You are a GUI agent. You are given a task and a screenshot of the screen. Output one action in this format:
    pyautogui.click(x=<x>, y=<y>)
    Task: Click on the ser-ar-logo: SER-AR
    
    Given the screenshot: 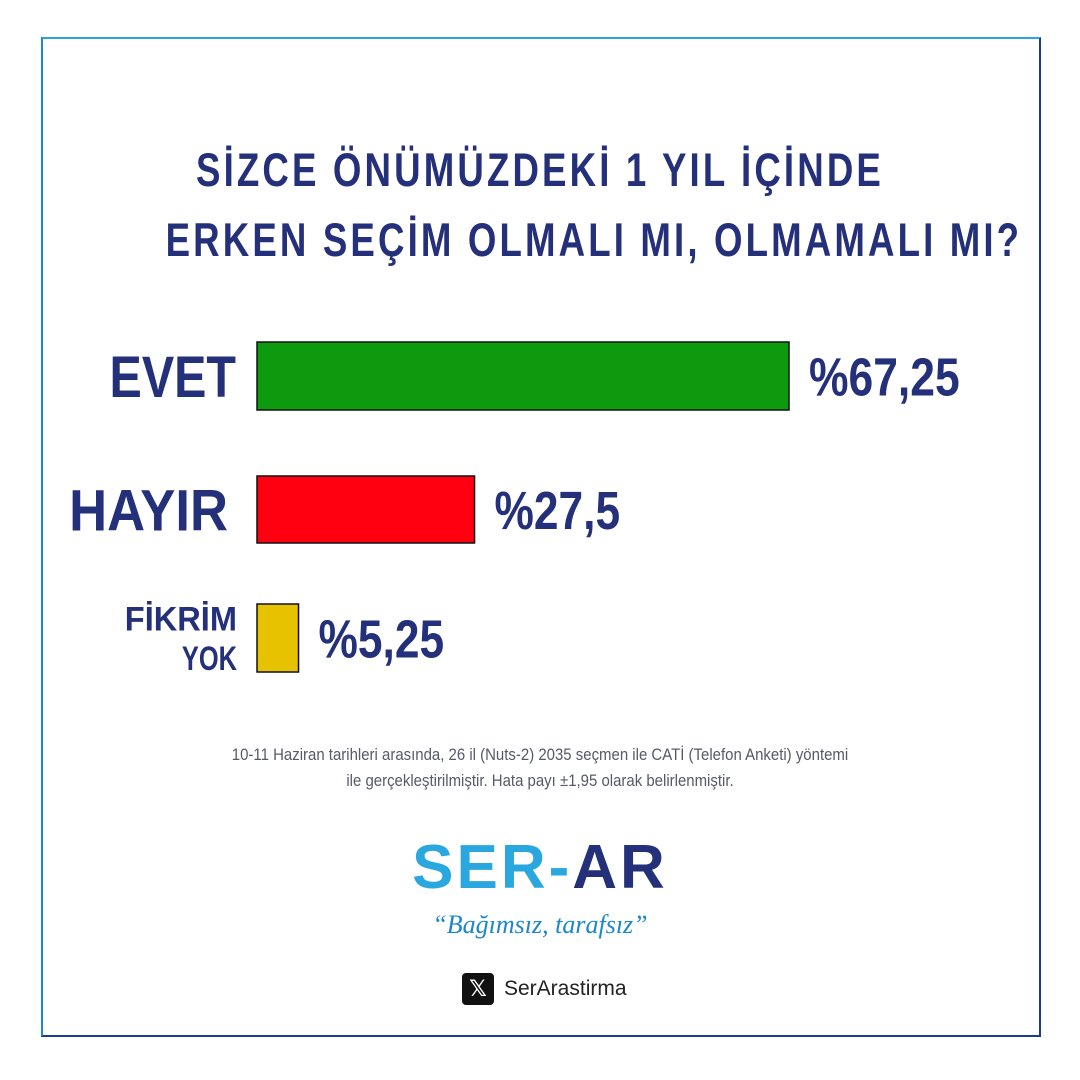 What is the action you would take?
    pyautogui.click(x=540, y=868)
    